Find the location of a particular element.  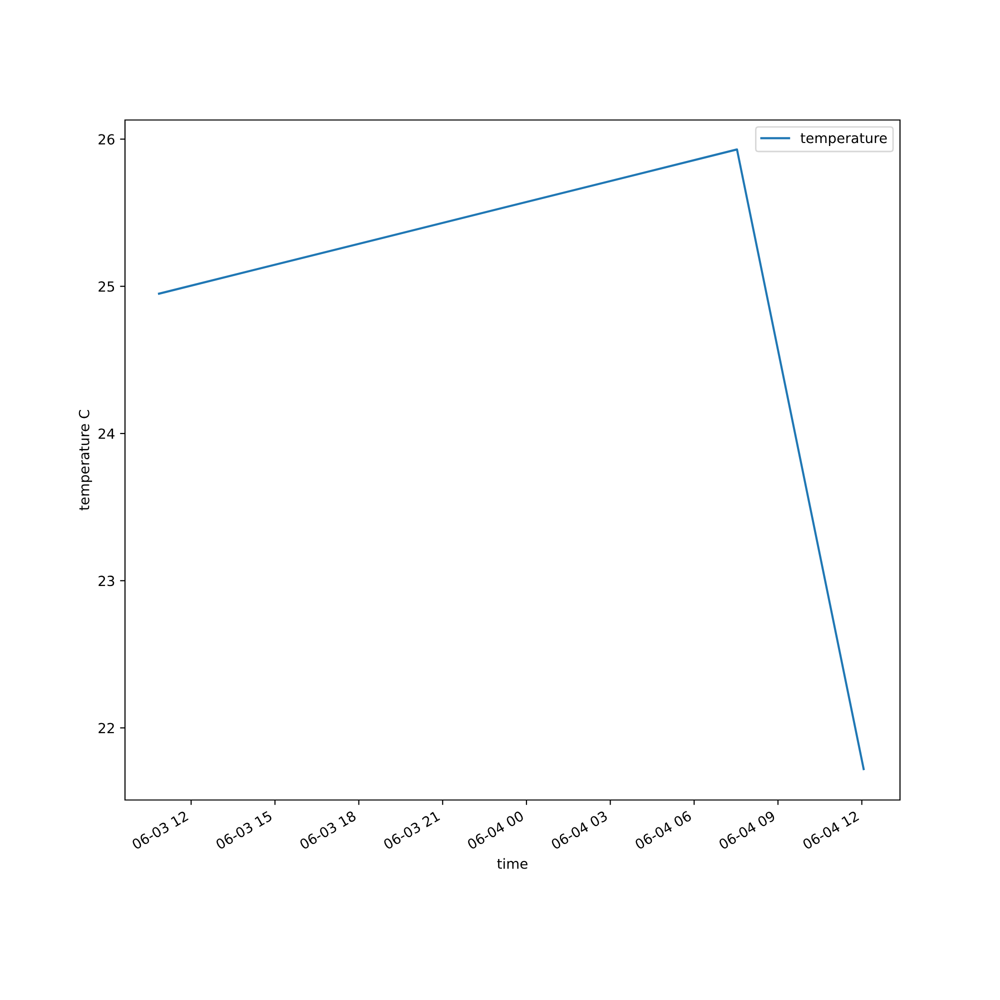

y-axis-title: temperature C is located at coordinates (85, 460).